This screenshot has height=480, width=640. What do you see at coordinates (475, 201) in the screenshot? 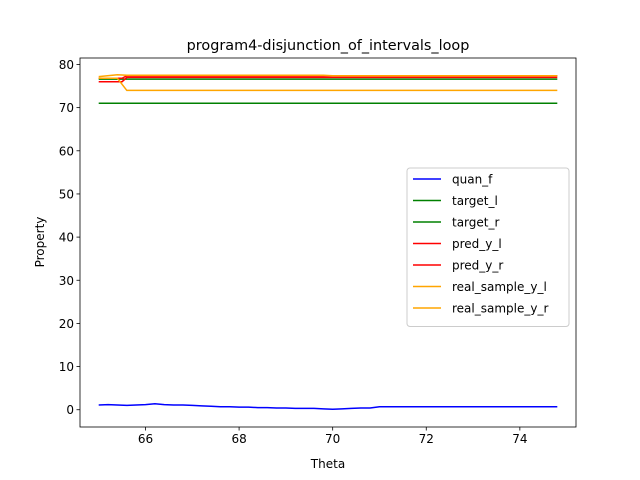
I see `legend-label-target-l: target_l` at bounding box center [475, 201].